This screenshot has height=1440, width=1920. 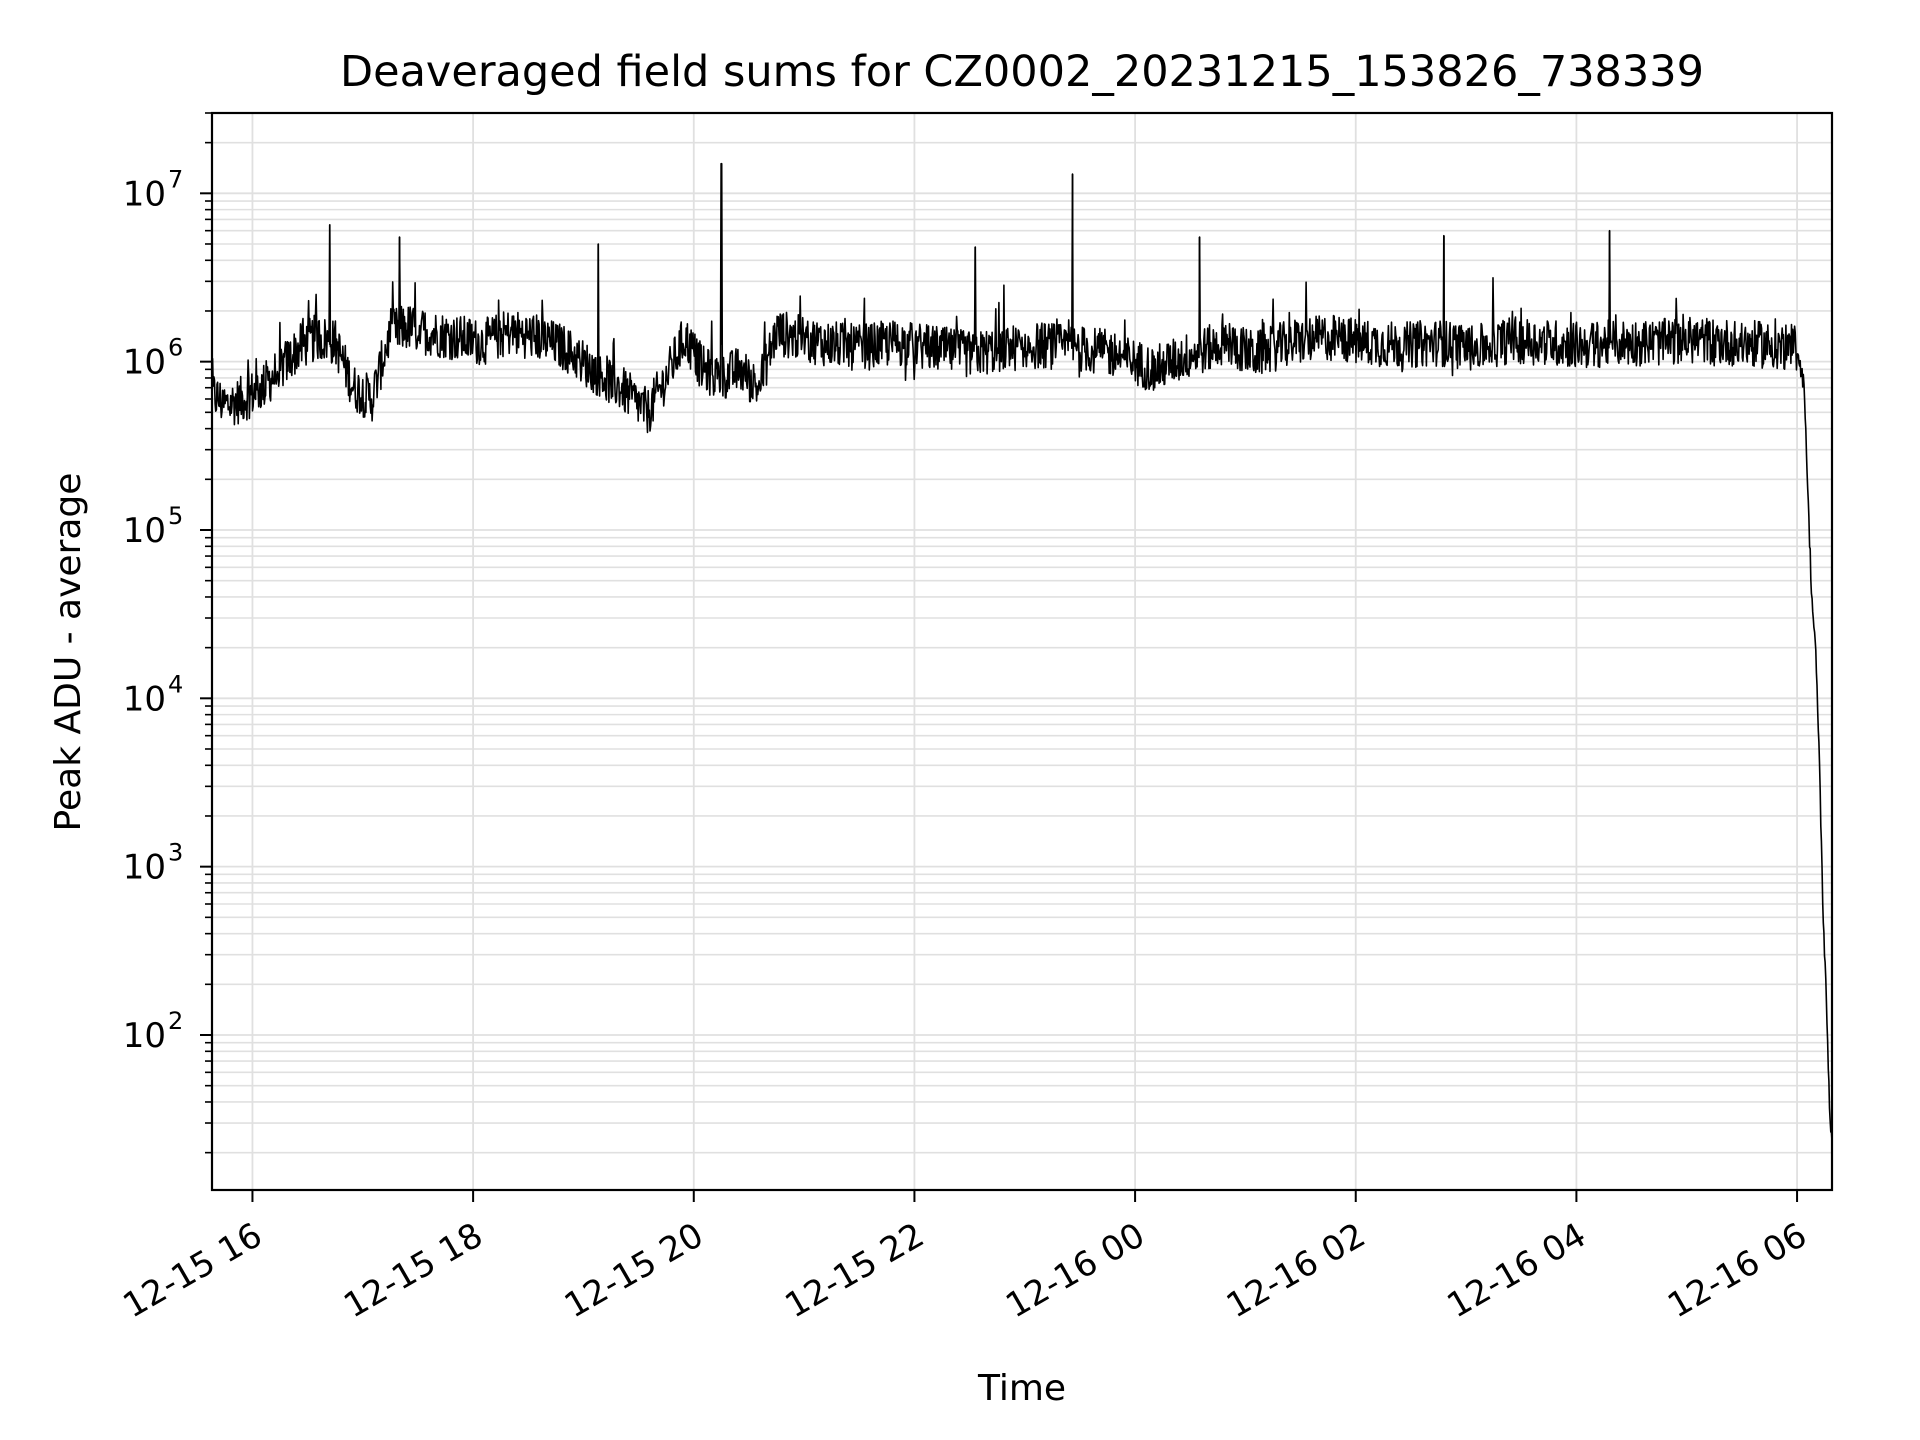 What do you see at coordinates (175, 516) in the screenshot?
I see `y-tick-exponent: 5` at bounding box center [175, 516].